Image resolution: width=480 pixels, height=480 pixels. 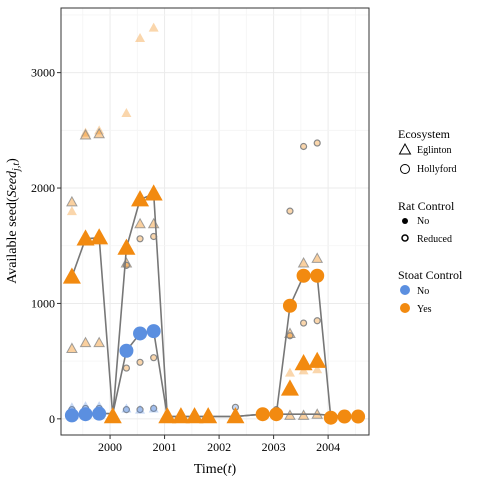 What do you see at coordinates (52, 419) in the screenshot?
I see `y-tick-label: 0` at bounding box center [52, 419].